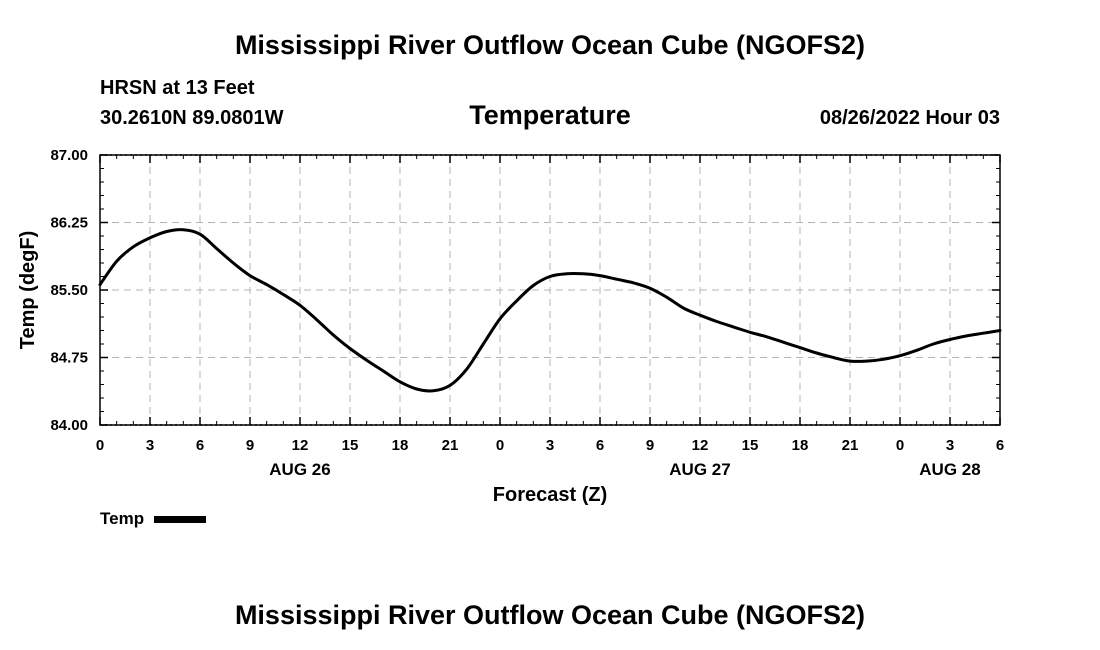 This screenshot has width=1100, height=650. I want to click on legend: Temp, so click(153, 519).